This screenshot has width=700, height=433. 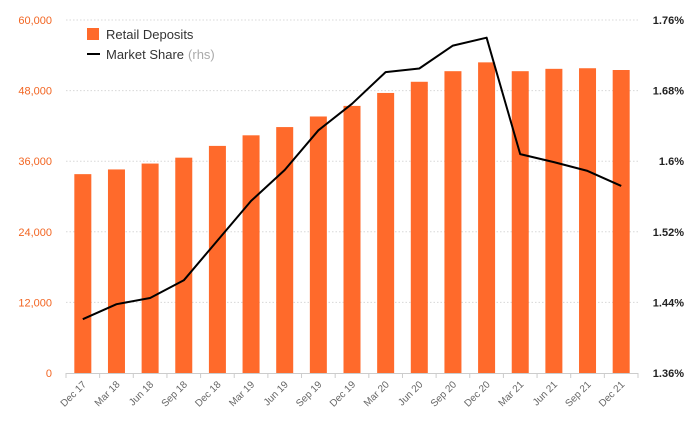 What do you see at coordinates (35, 92) in the screenshot?
I see `left-tick-label: 48,000` at bounding box center [35, 92].